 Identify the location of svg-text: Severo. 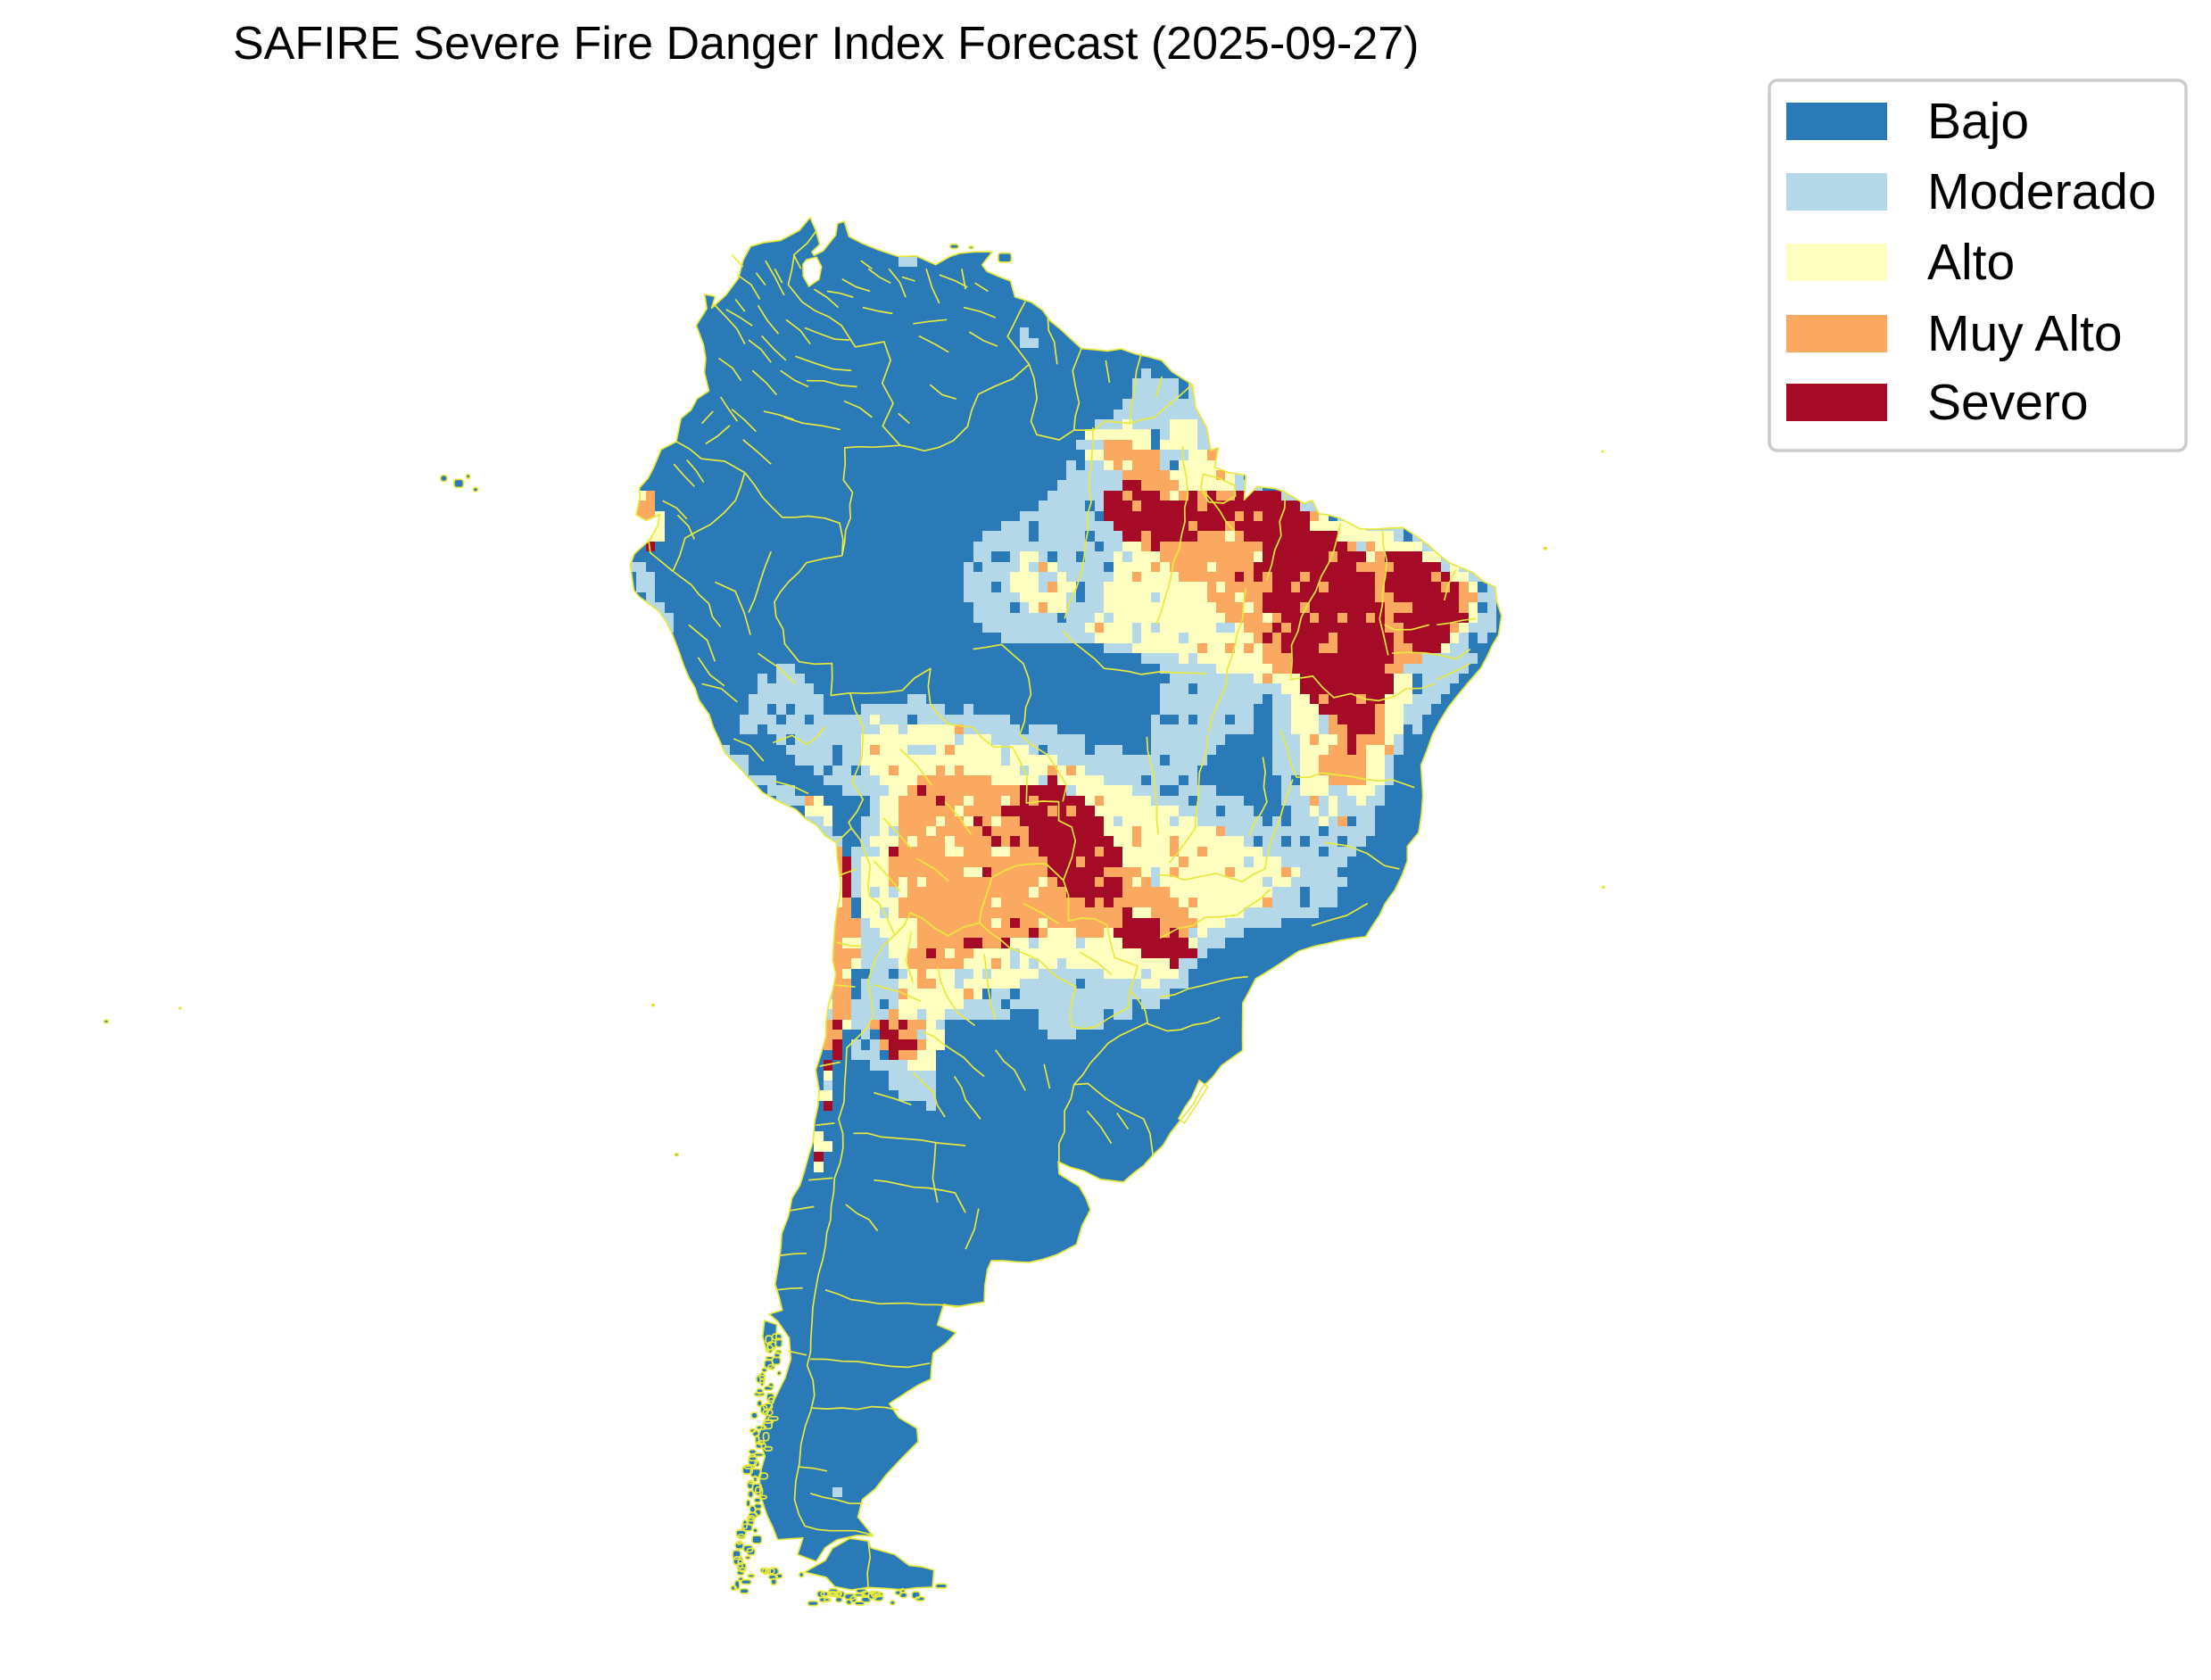
(2008, 402).